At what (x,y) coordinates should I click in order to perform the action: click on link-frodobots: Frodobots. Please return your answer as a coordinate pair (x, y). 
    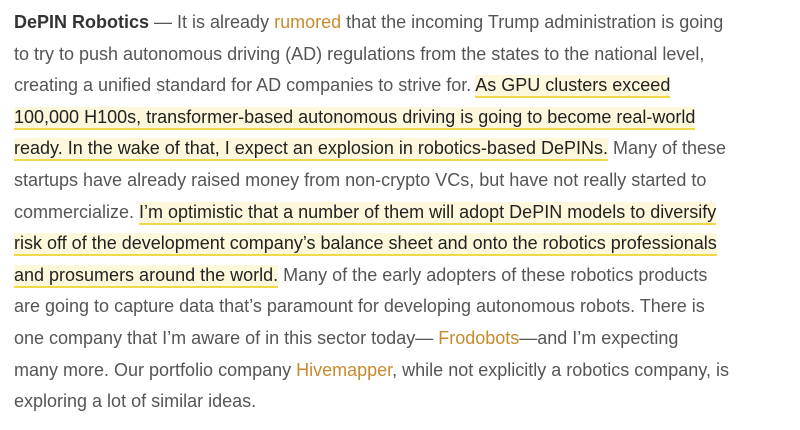
    Looking at the image, I should click on (479, 337).